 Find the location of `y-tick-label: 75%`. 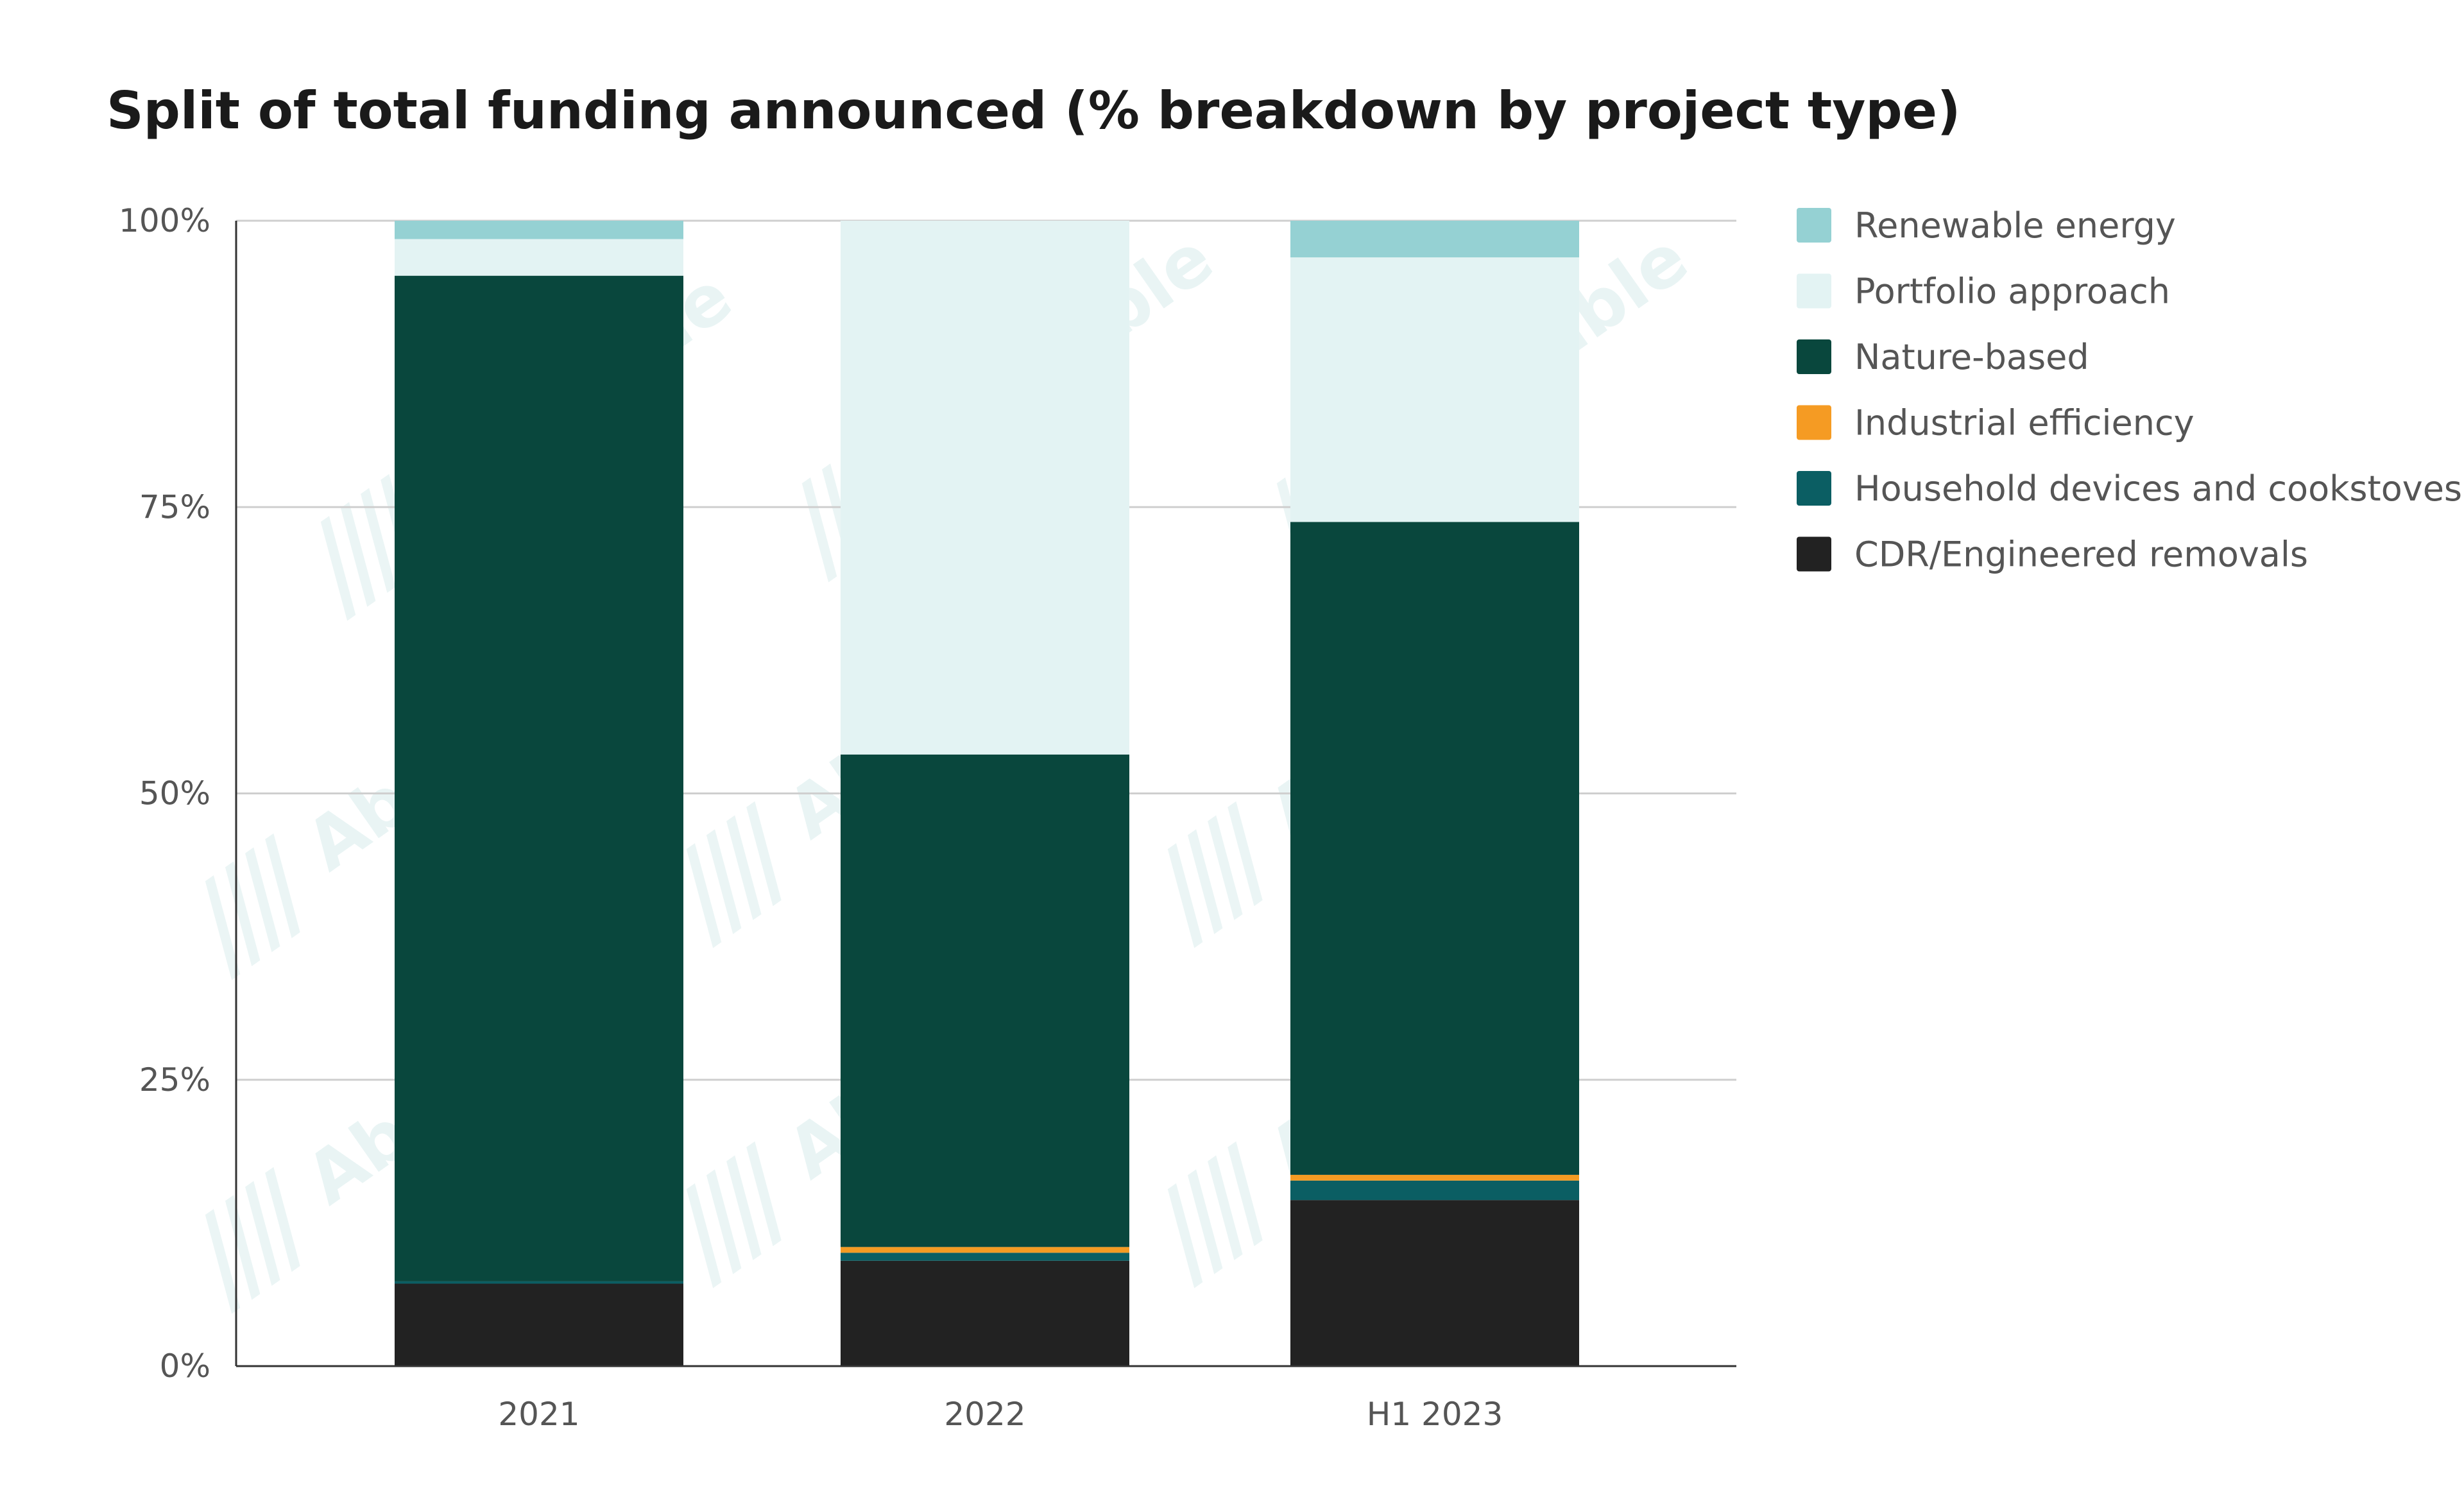

y-tick-label: 75% is located at coordinates (175, 507).